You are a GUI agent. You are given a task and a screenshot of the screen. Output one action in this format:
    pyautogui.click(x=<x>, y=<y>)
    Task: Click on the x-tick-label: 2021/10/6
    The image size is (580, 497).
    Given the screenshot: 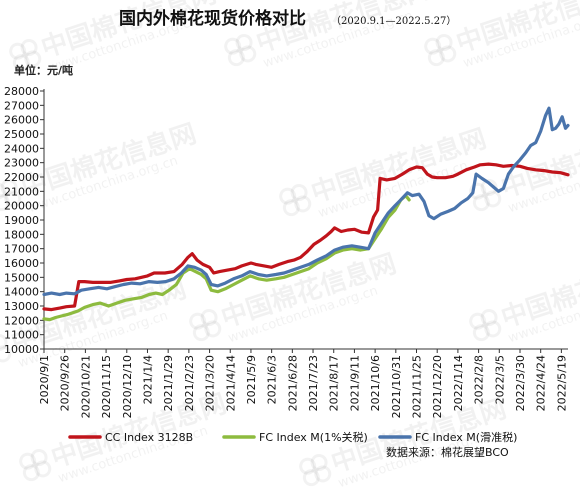 What is the action you would take?
    pyautogui.click(x=375, y=383)
    